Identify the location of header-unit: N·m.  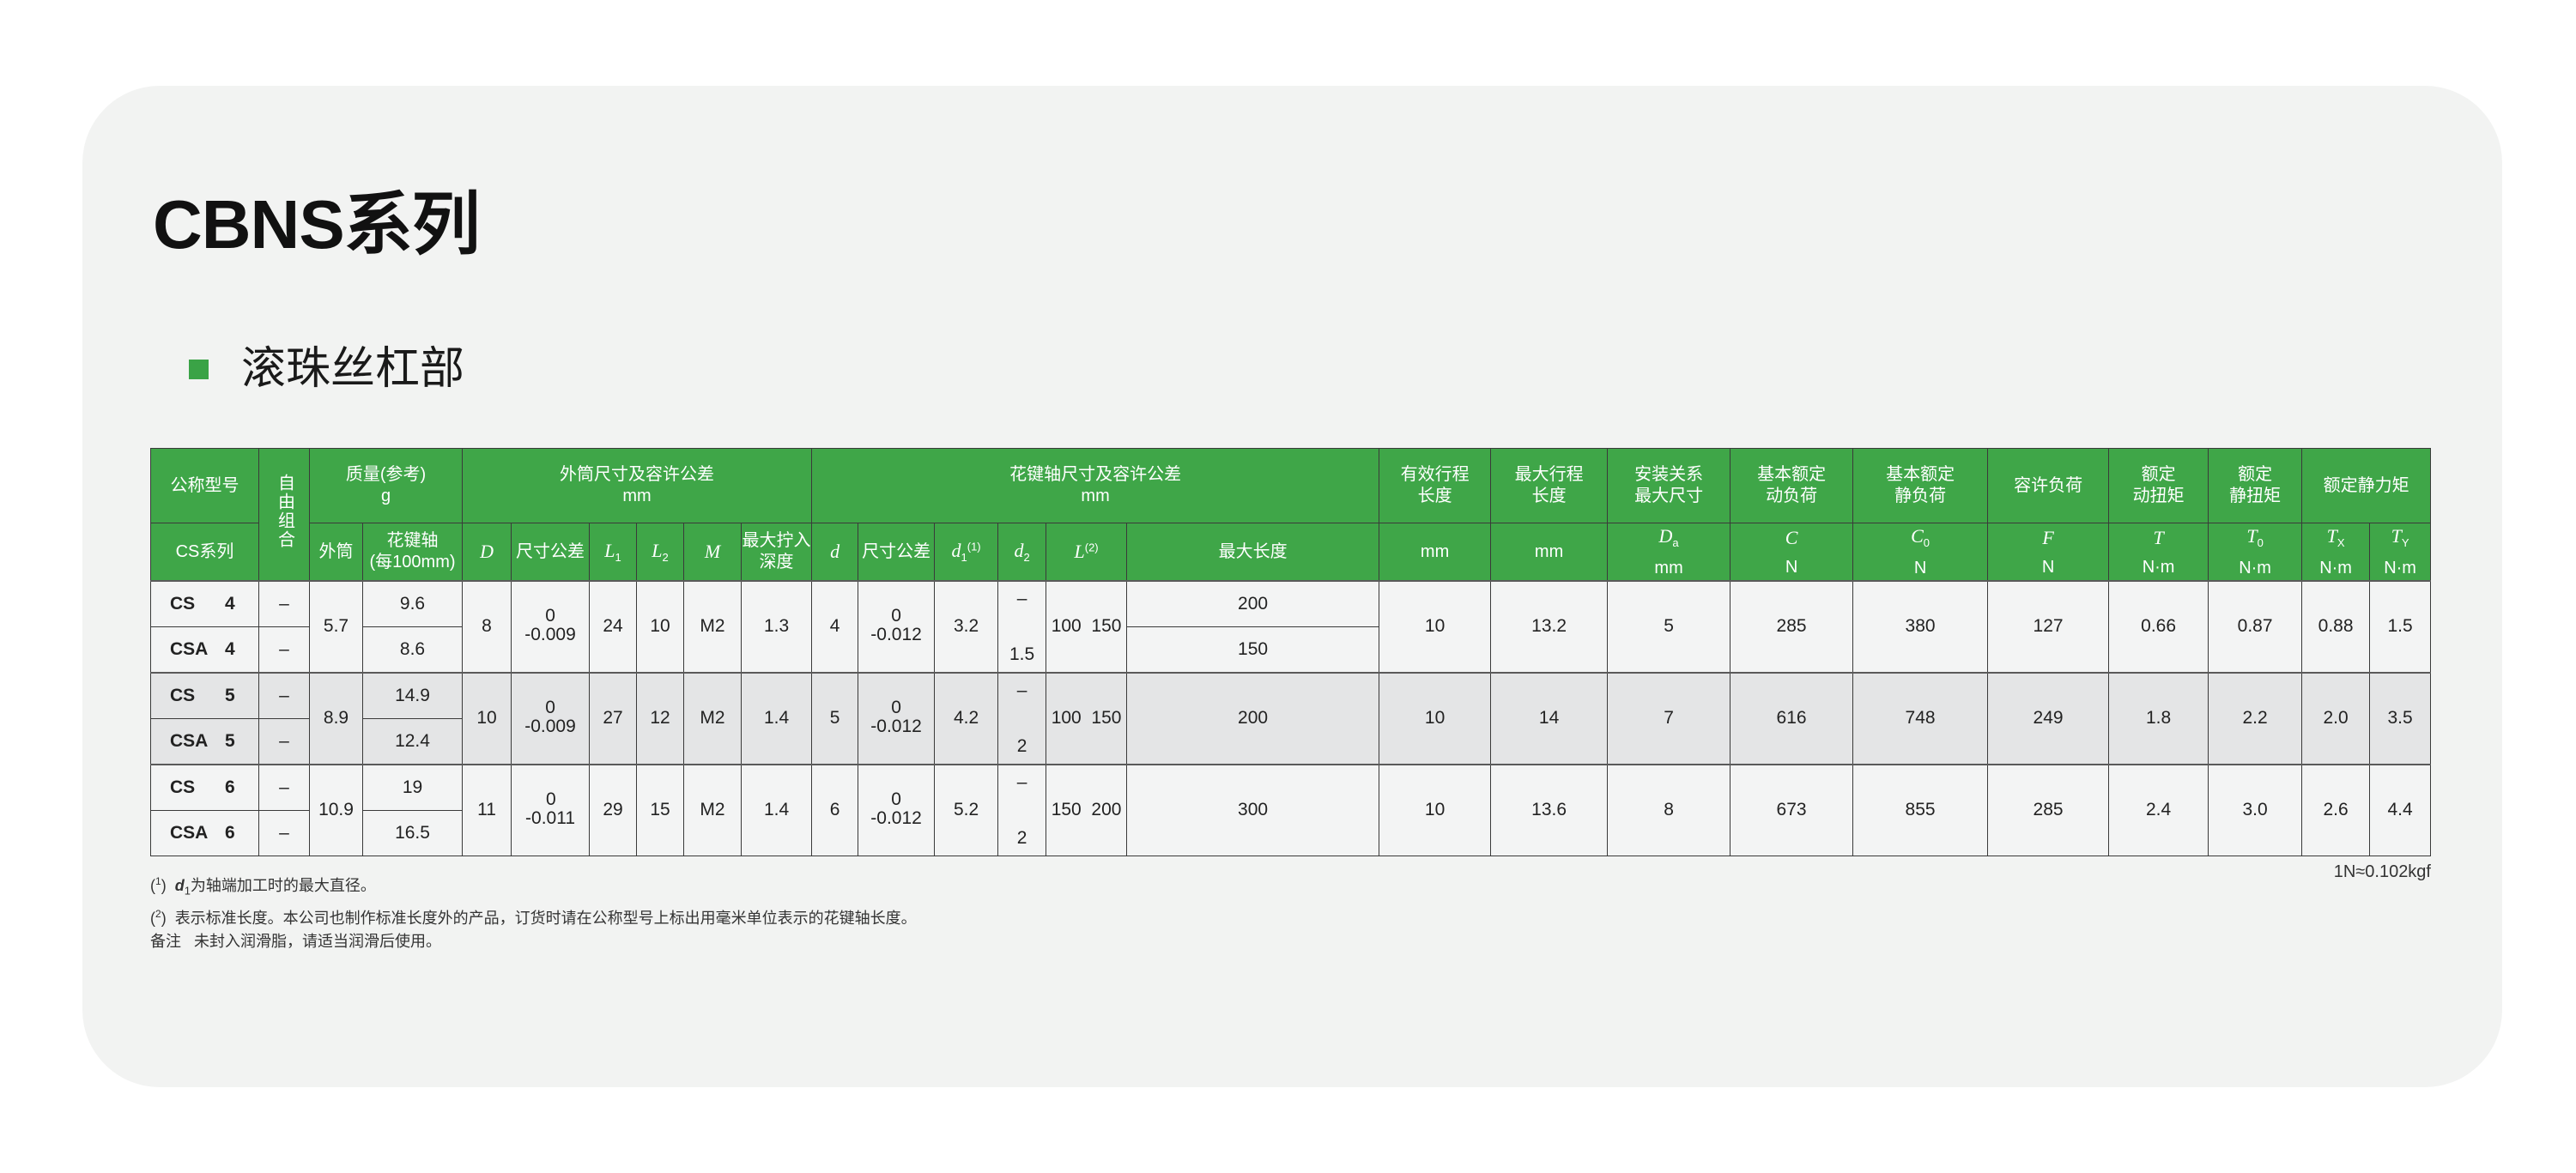
(2400, 568).